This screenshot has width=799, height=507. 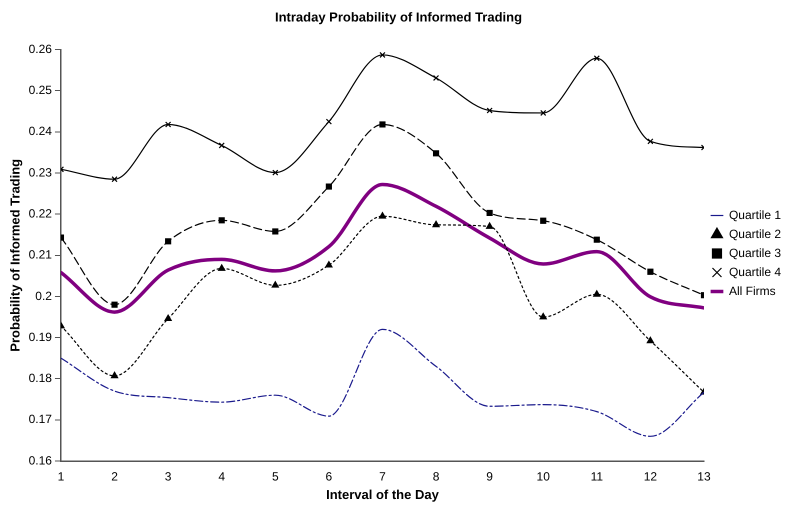 What do you see at coordinates (40, 172) in the screenshot?
I see `y-tick-label: 0.23` at bounding box center [40, 172].